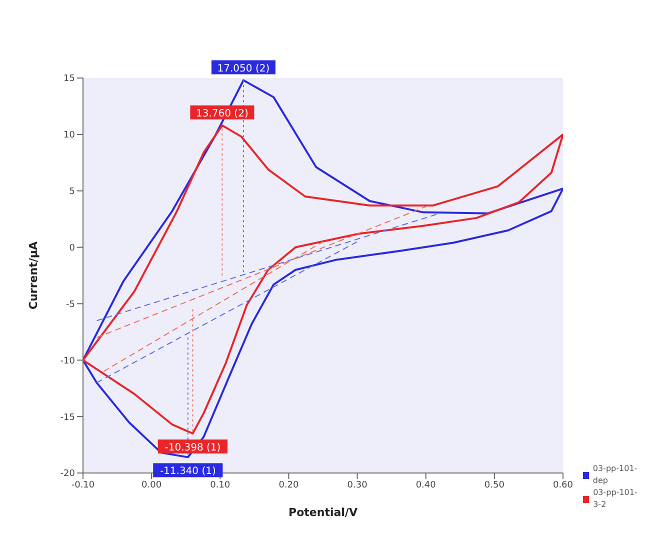 Image resolution: width=651 pixels, height=539 pixels. Describe the element at coordinates (289, 485) in the screenshot. I see `x-tick-label: 0.20` at that location.